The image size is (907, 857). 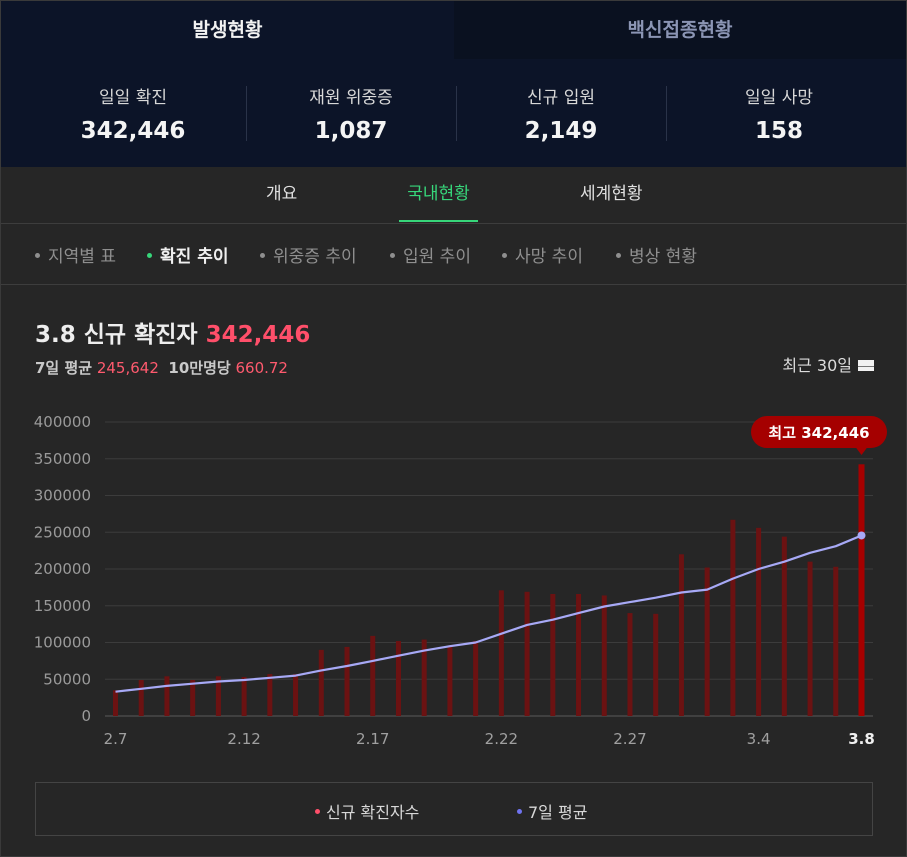 I want to click on subtab-bed-status: 병상 현황, so click(x=656, y=254).